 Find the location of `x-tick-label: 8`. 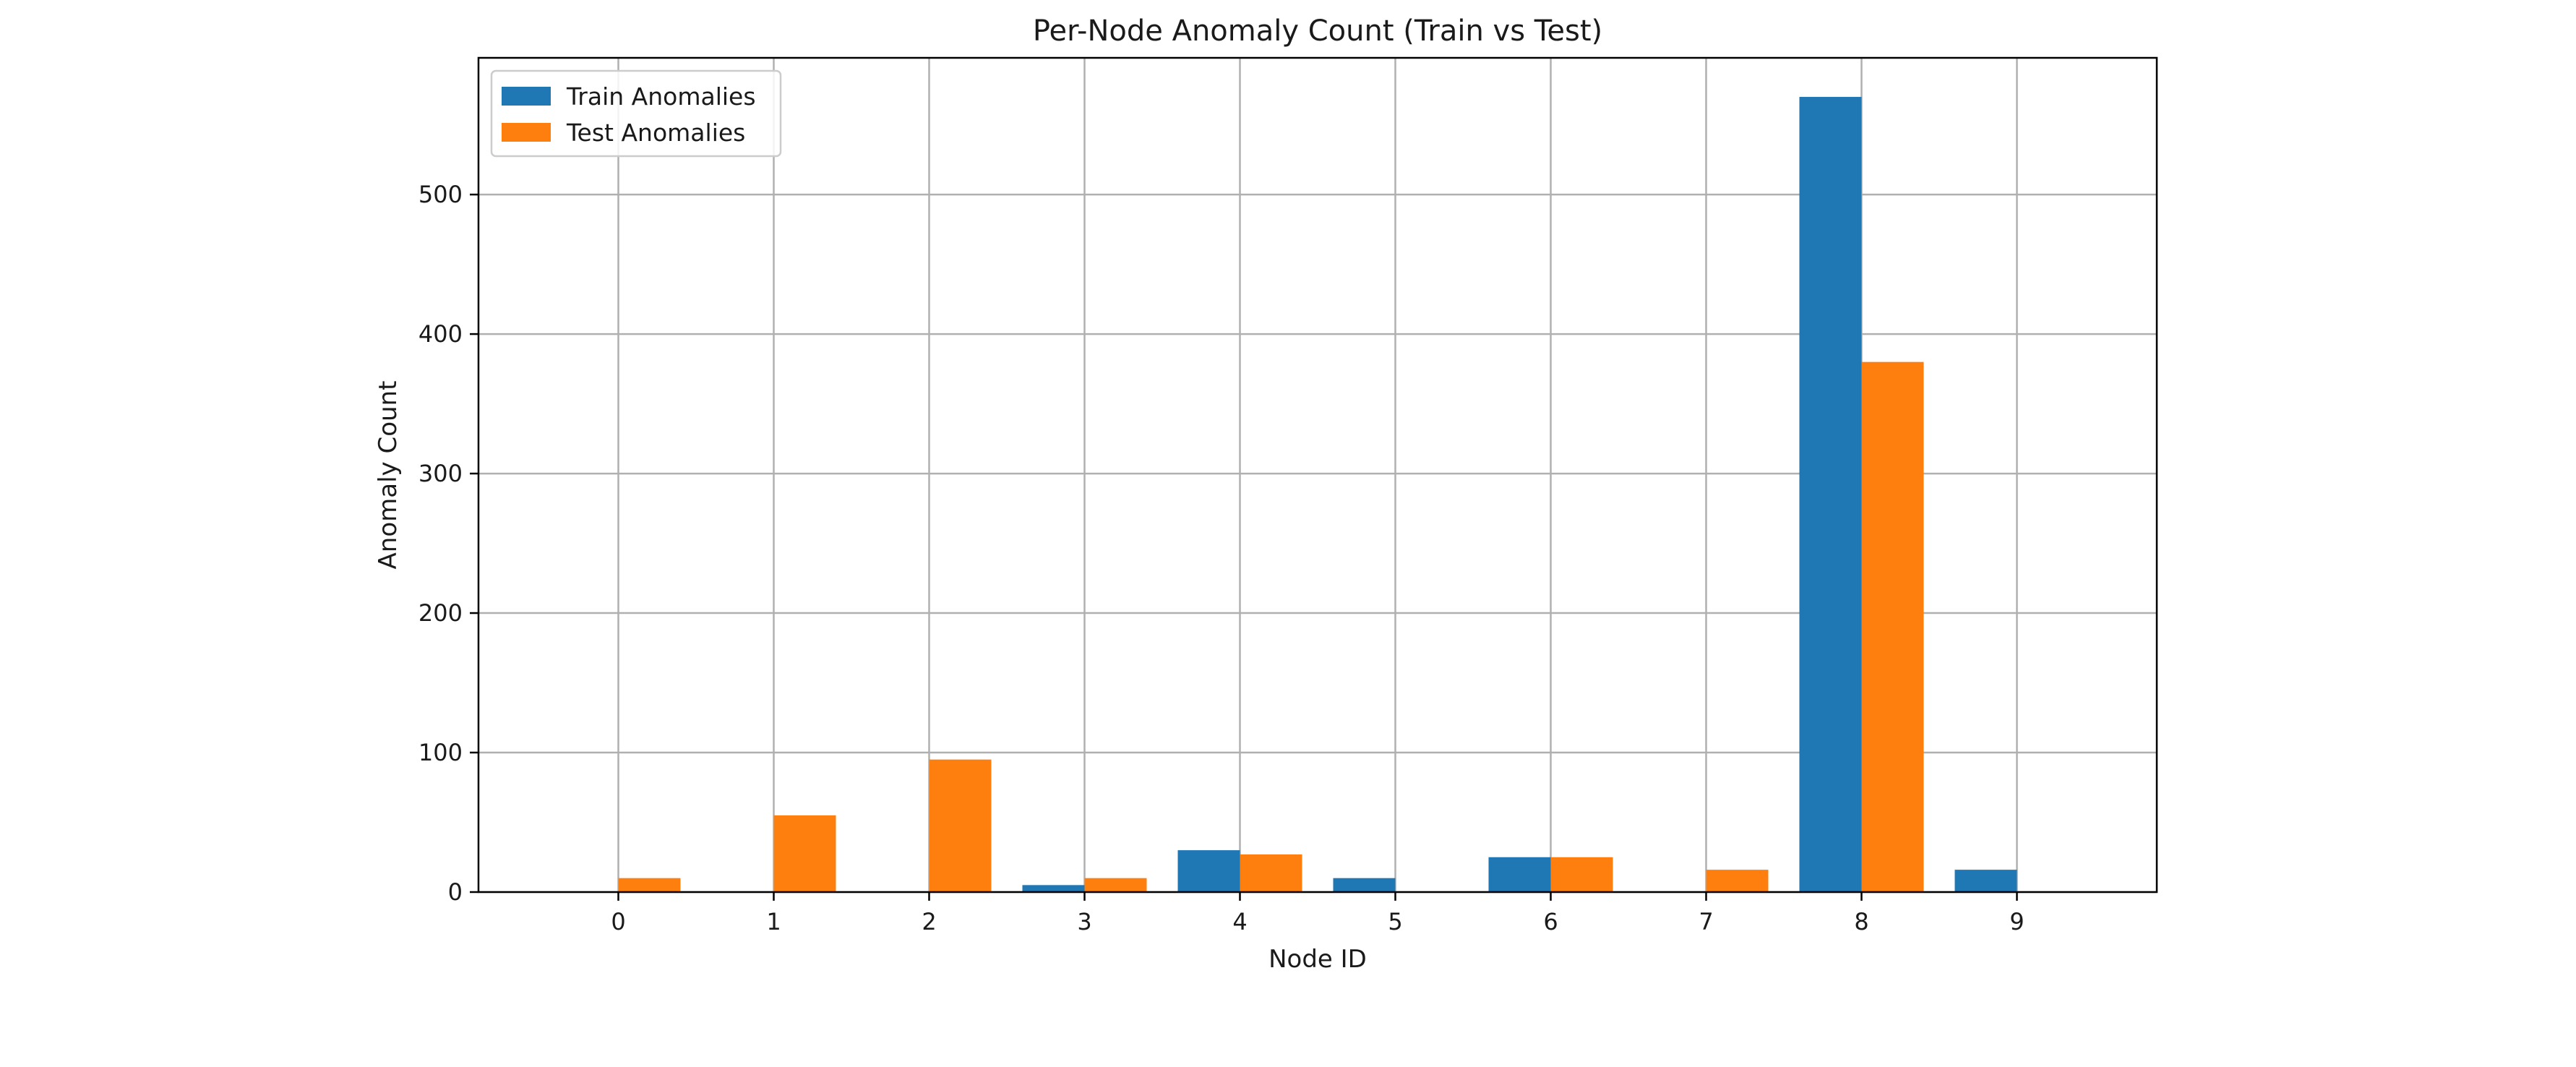

x-tick-label: 8 is located at coordinates (1861, 921).